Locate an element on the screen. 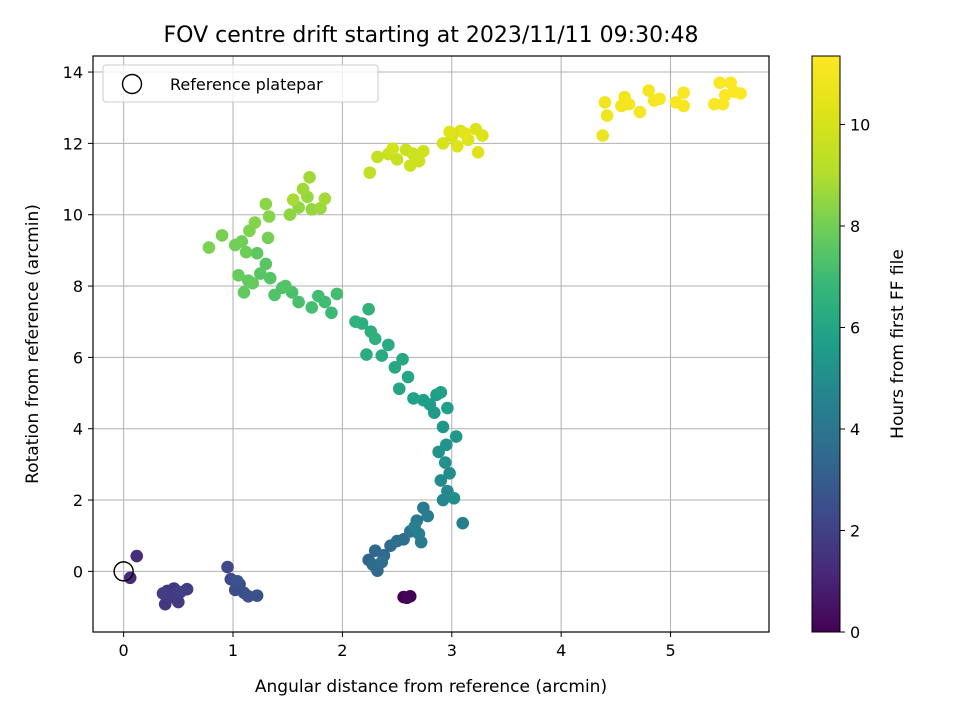 The image size is (960, 724). colorbar-label: Hours from first FF file is located at coordinates (898, 344).